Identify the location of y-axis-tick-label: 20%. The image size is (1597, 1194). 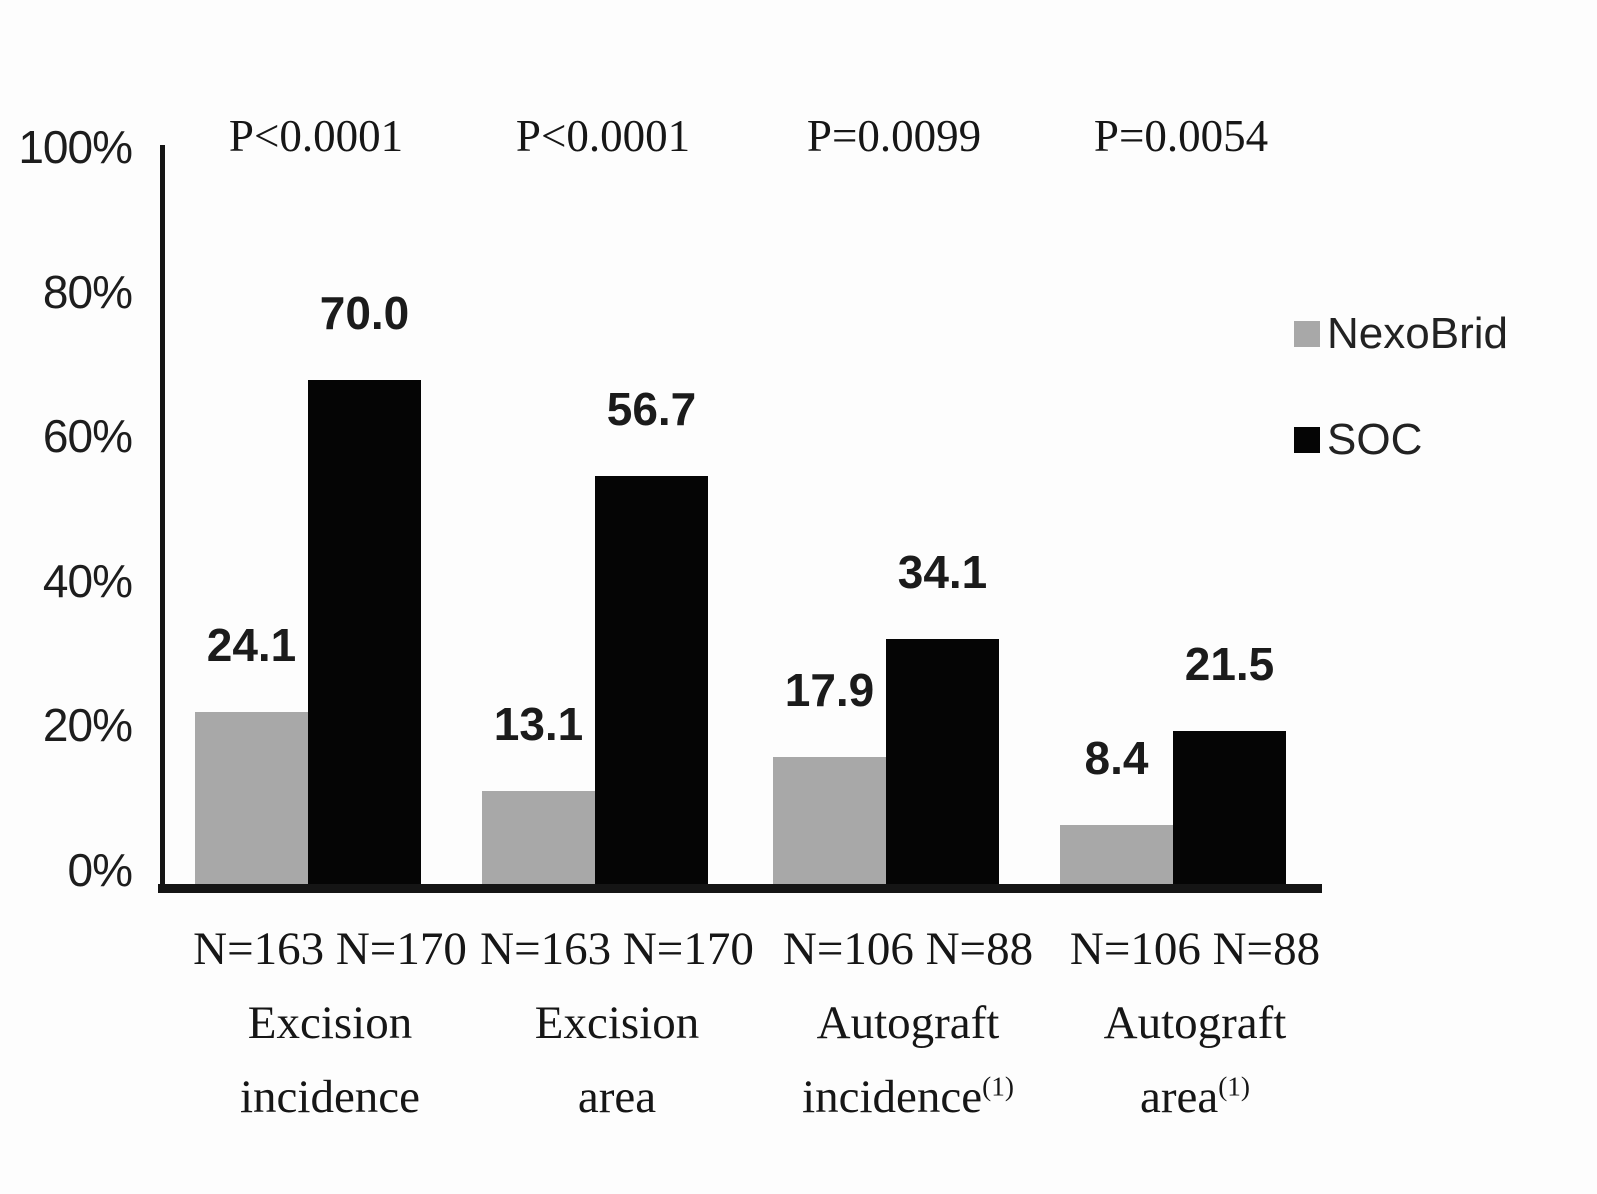
(87, 725).